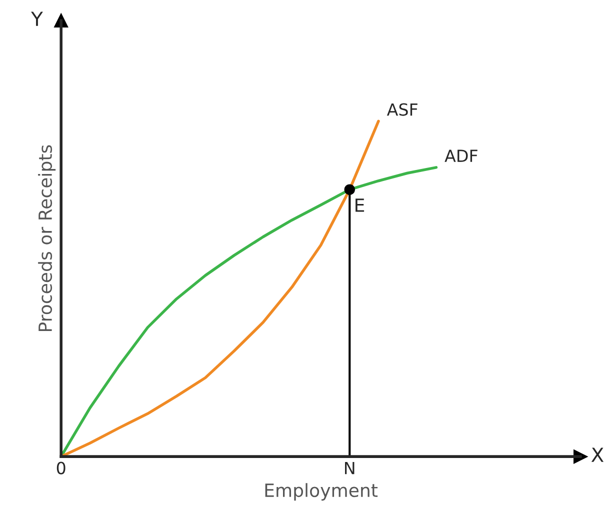  What do you see at coordinates (597, 455) in the screenshot?
I see `text: X` at bounding box center [597, 455].